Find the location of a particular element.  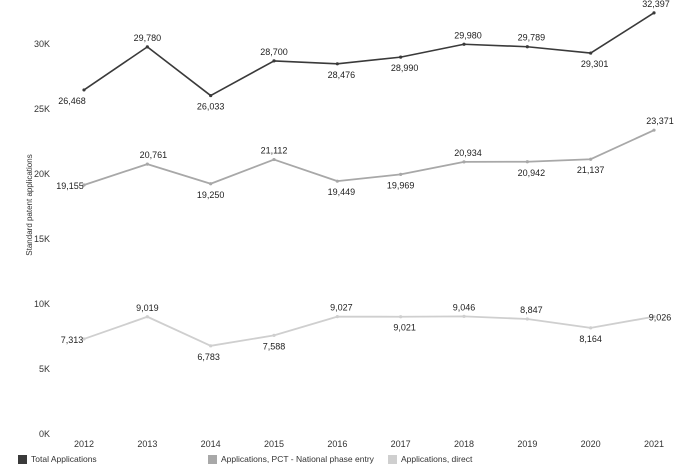

data-label: 19,969 is located at coordinates (401, 185).